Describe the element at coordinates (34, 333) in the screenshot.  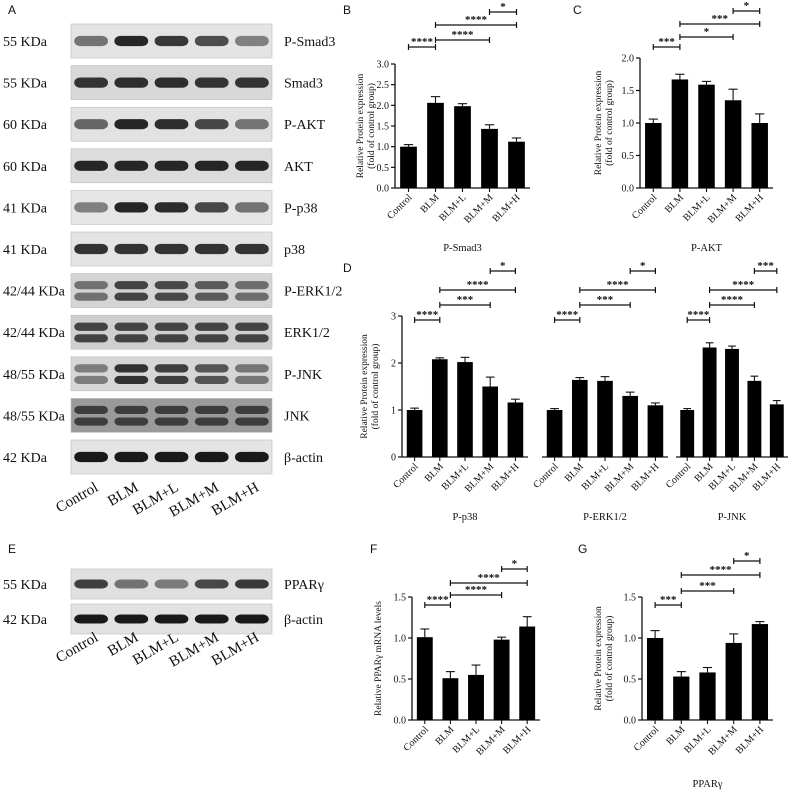
I see `blot-a-mw-label: 42/44 KDa` at that location.